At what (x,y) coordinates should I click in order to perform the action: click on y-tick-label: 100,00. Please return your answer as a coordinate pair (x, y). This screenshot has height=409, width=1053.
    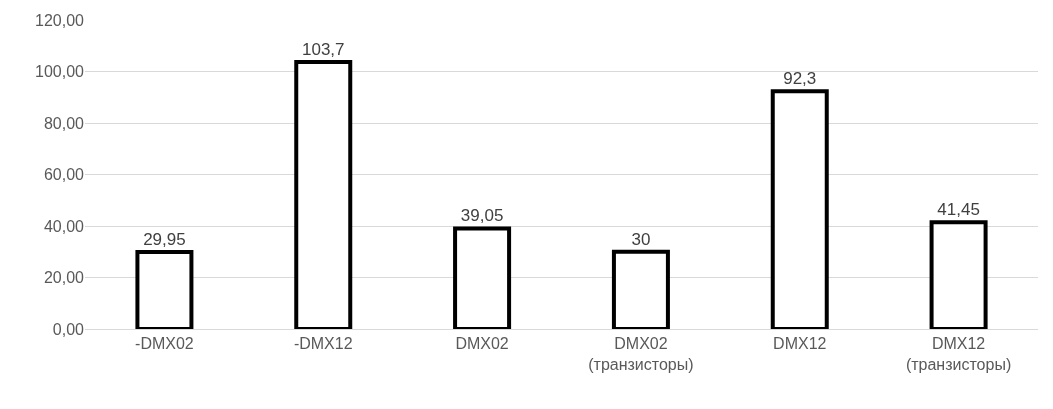
    Looking at the image, I should click on (60, 72).